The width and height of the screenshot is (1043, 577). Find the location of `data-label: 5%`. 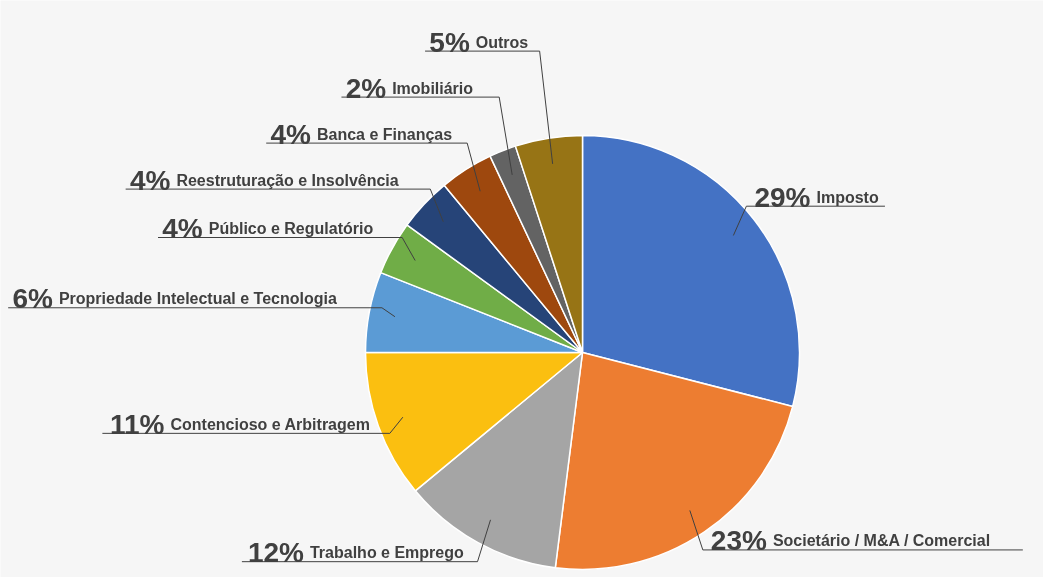

data-label: 5% is located at coordinates (449, 42).